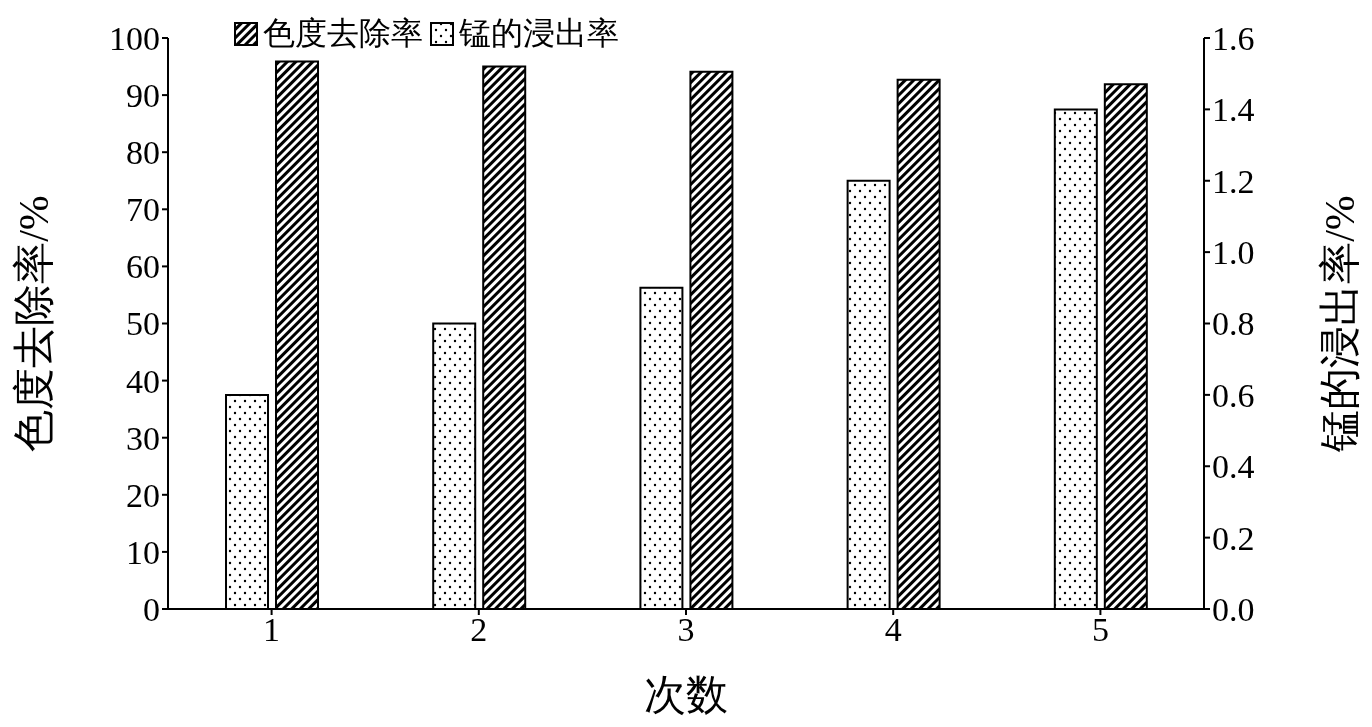  Describe the element at coordinates (143, 552) in the screenshot. I see `y-tick-label: 10` at that location.